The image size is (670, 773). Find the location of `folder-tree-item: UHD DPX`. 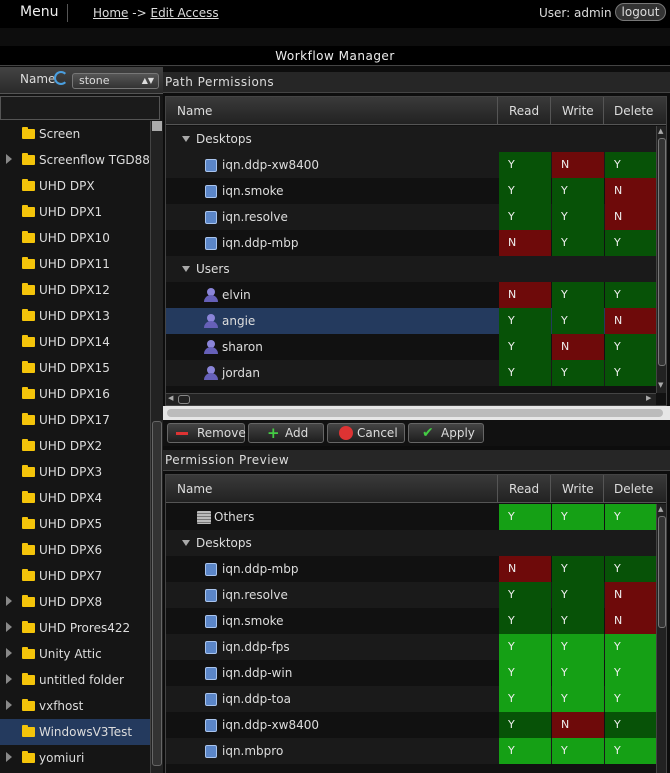

folder-tree-item: UHD DPX is located at coordinates (75, 186).